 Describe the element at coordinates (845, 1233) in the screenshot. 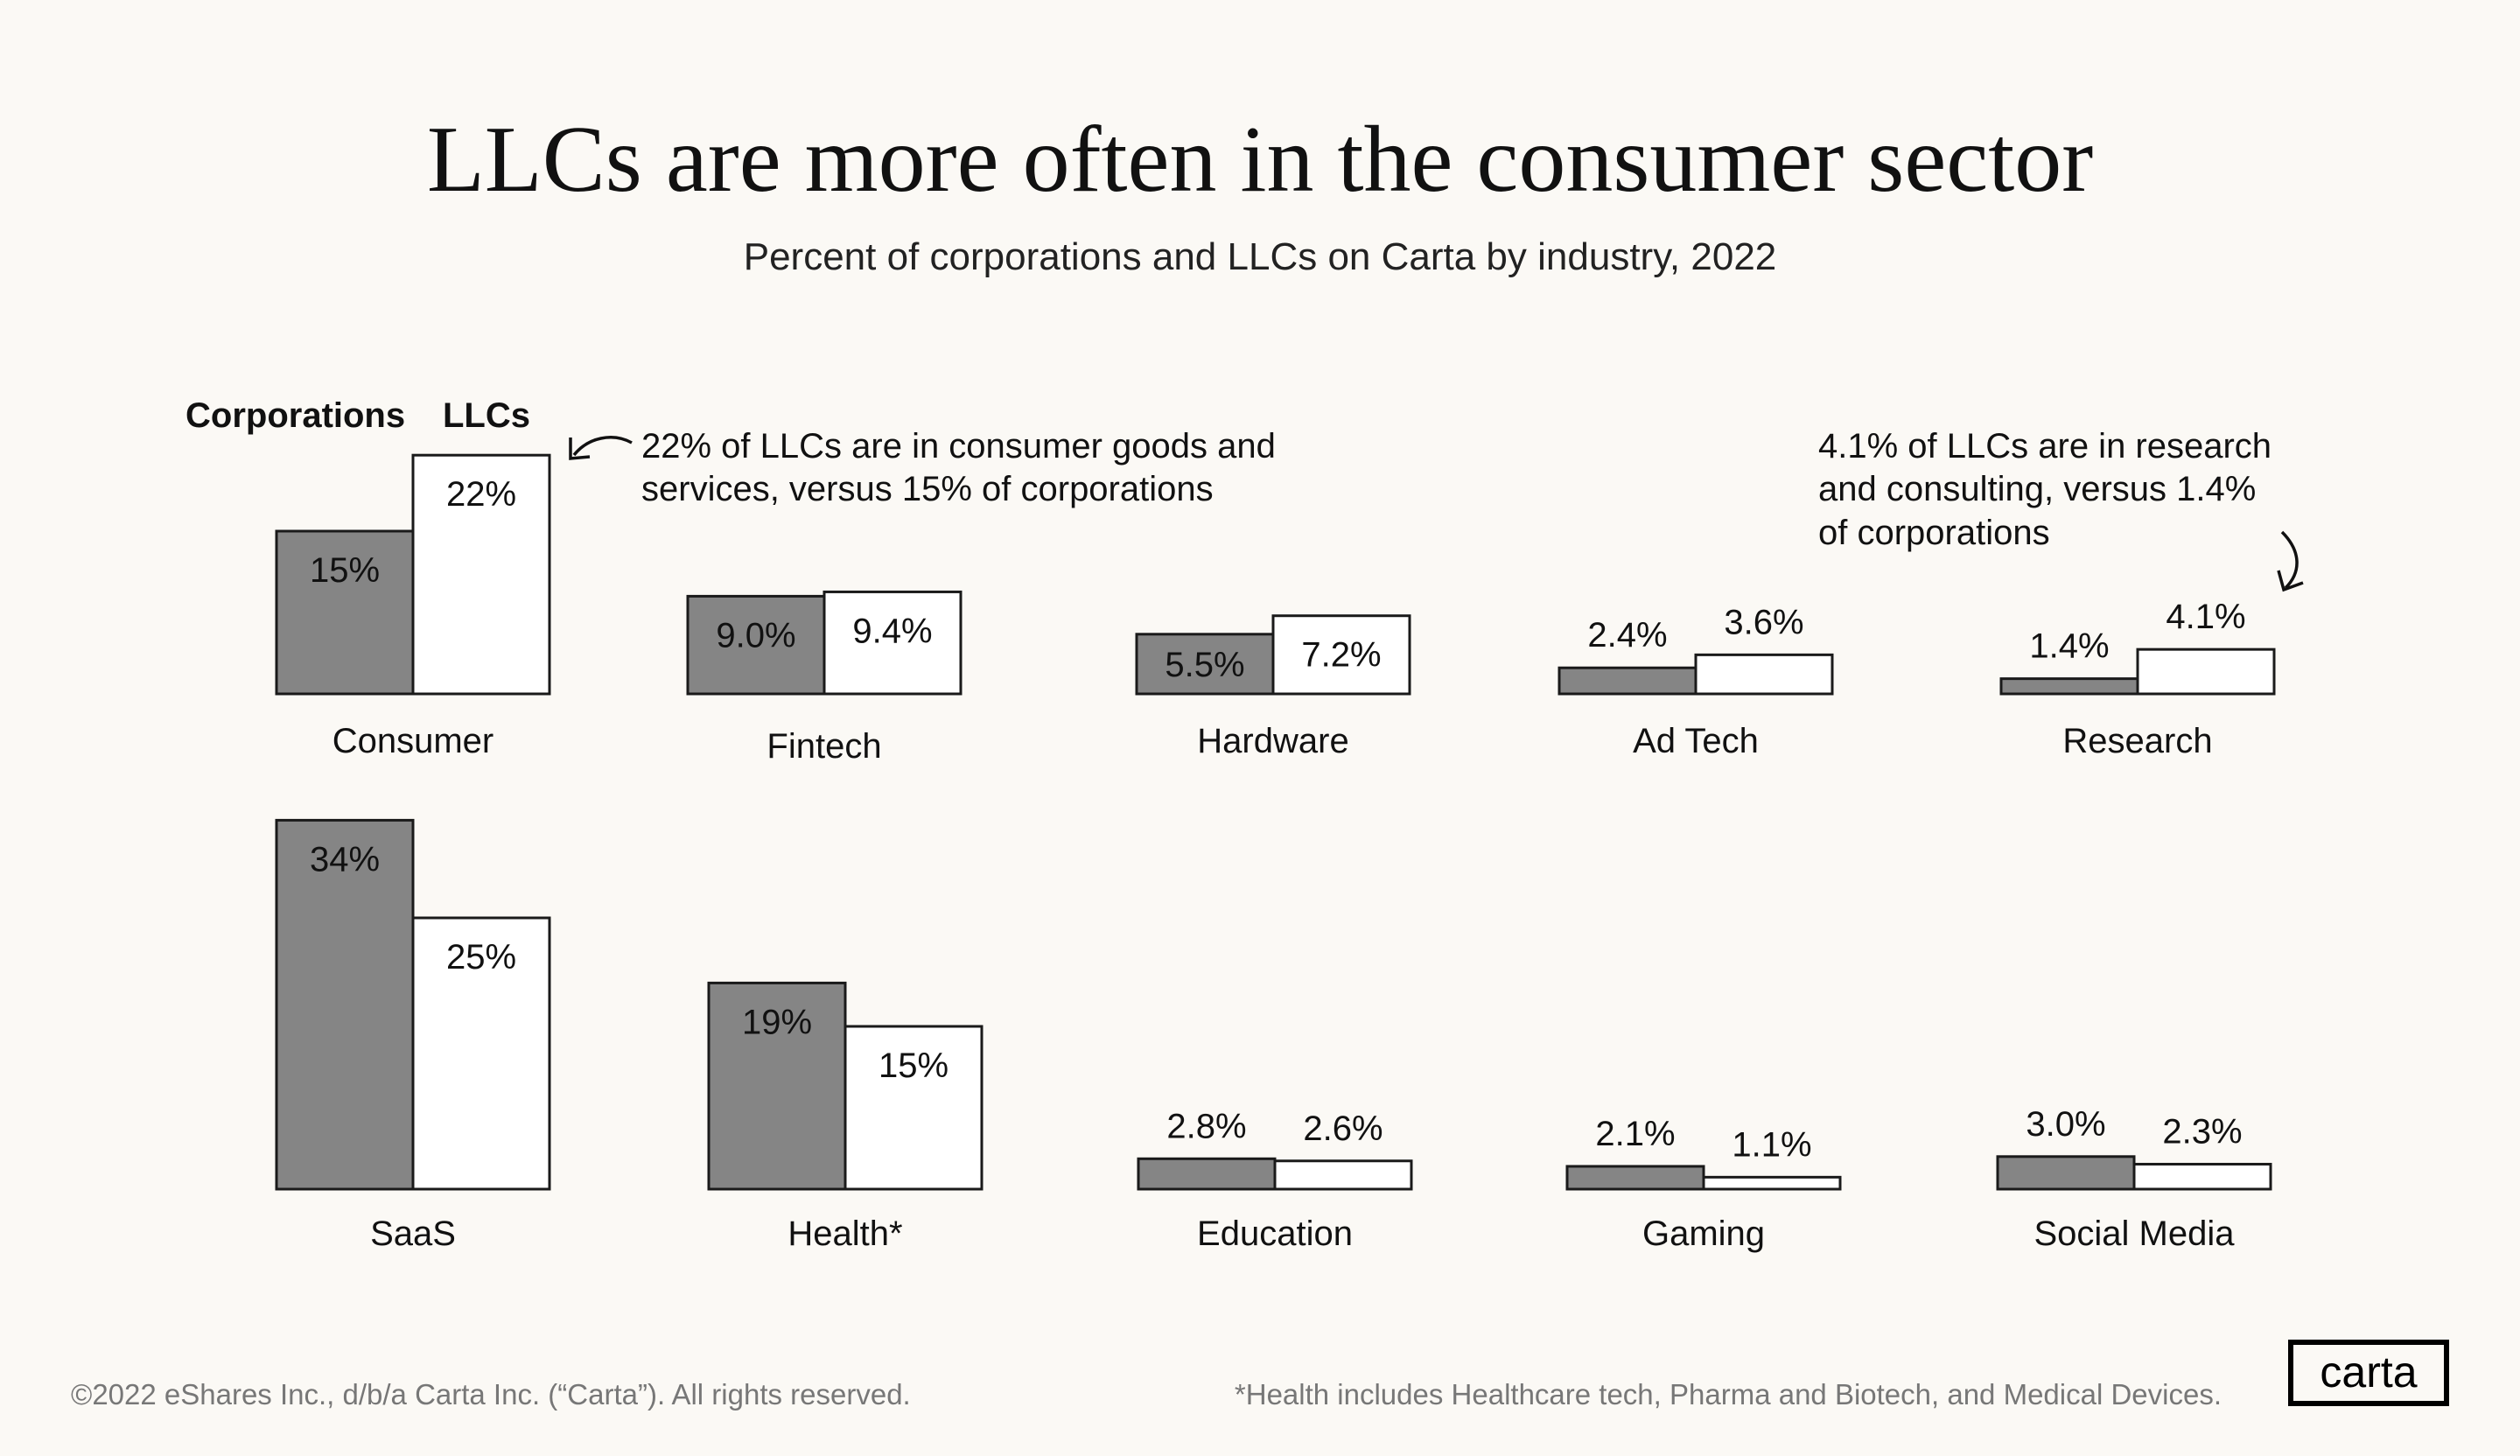

I see `category-label: Health*` at that location.